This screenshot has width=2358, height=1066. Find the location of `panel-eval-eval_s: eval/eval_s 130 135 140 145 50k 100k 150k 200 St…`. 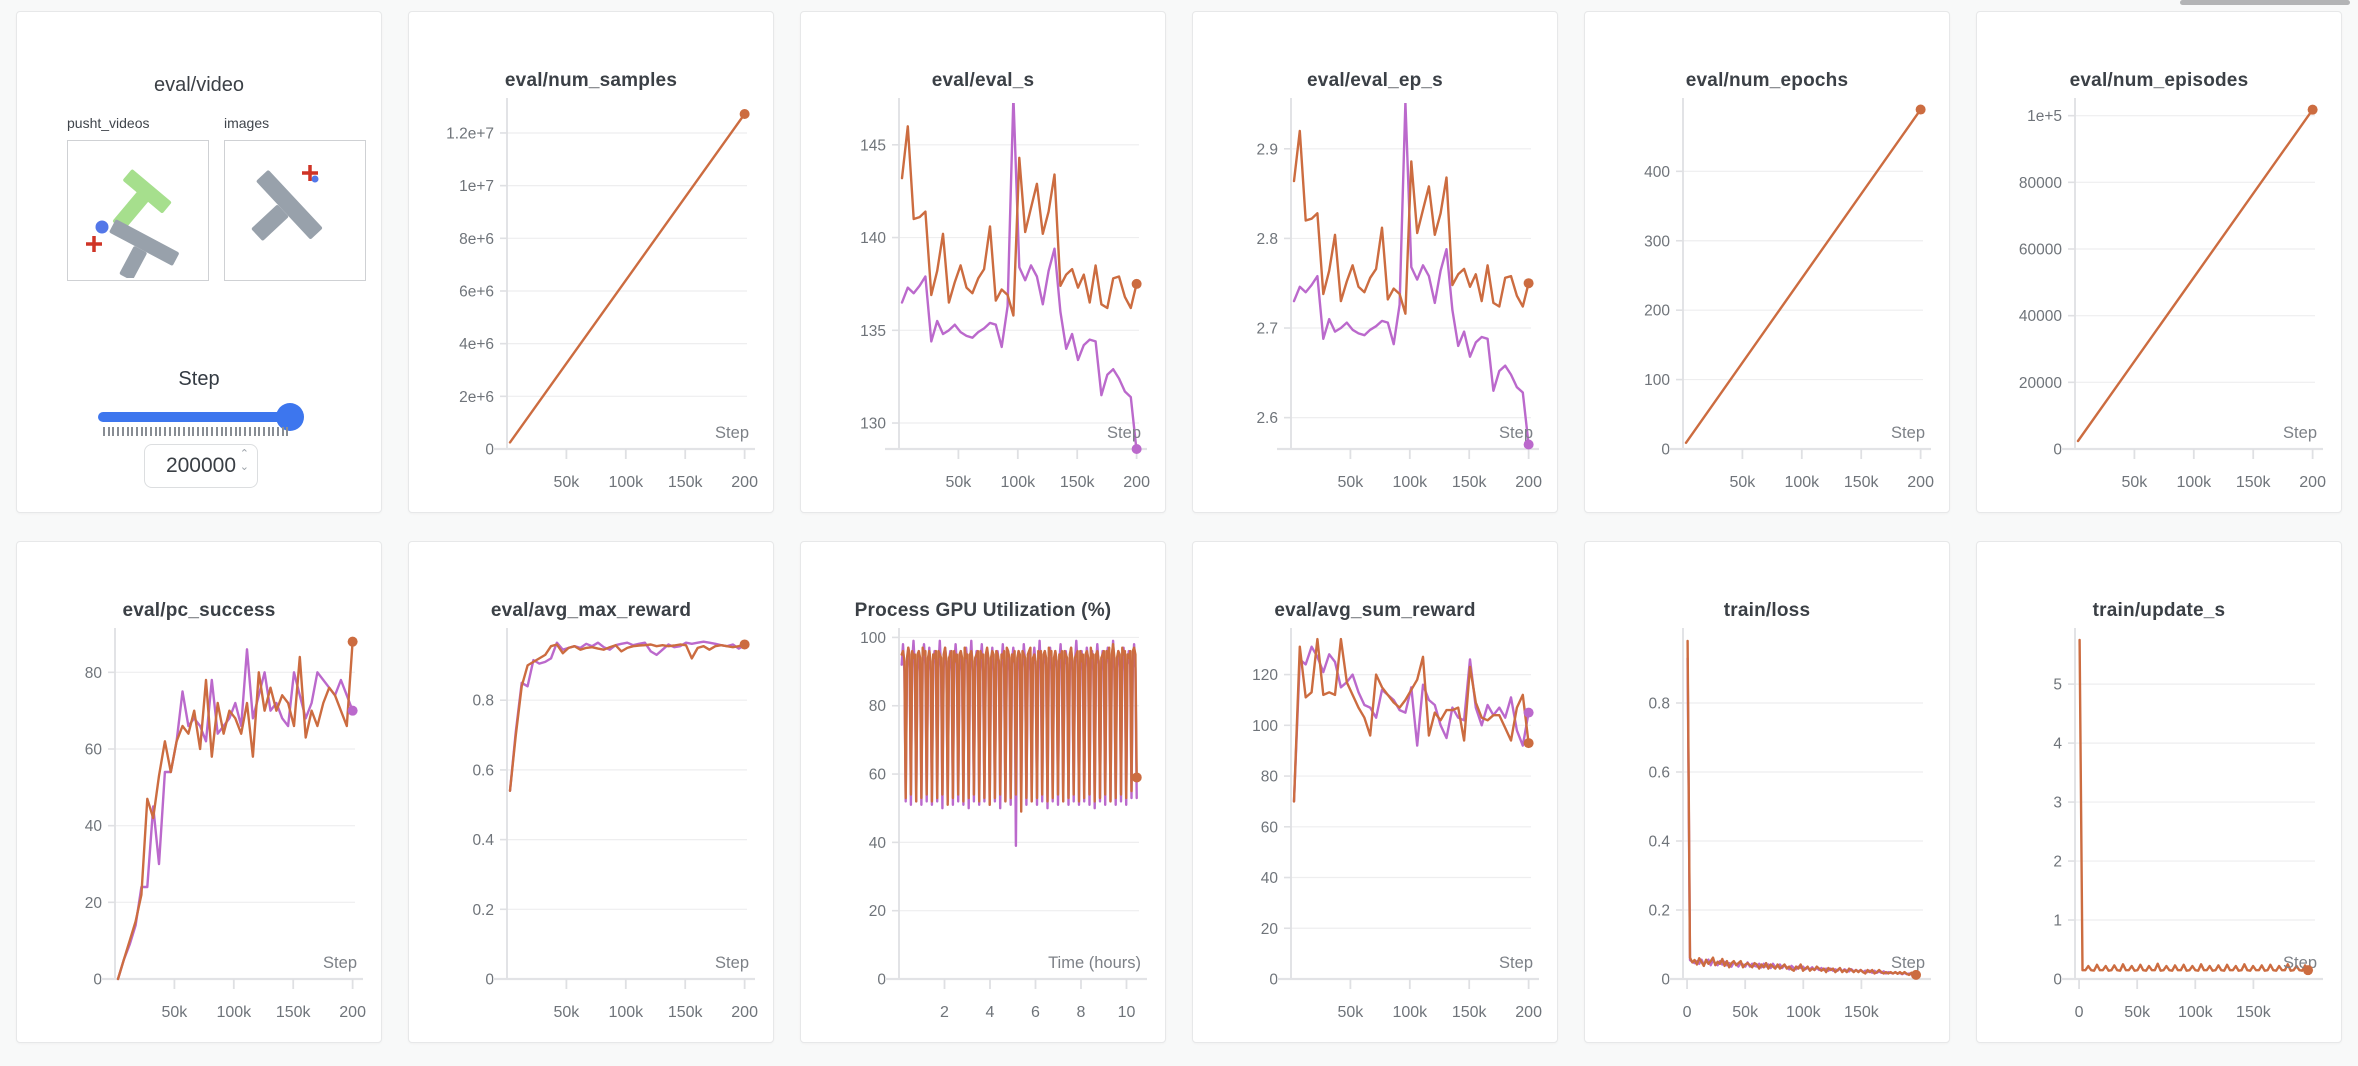

panel-eval-eval_s: eval/eval_s 130 135 140 145 50k 100k 150k 200 St… is located at coordinates (983, 262).